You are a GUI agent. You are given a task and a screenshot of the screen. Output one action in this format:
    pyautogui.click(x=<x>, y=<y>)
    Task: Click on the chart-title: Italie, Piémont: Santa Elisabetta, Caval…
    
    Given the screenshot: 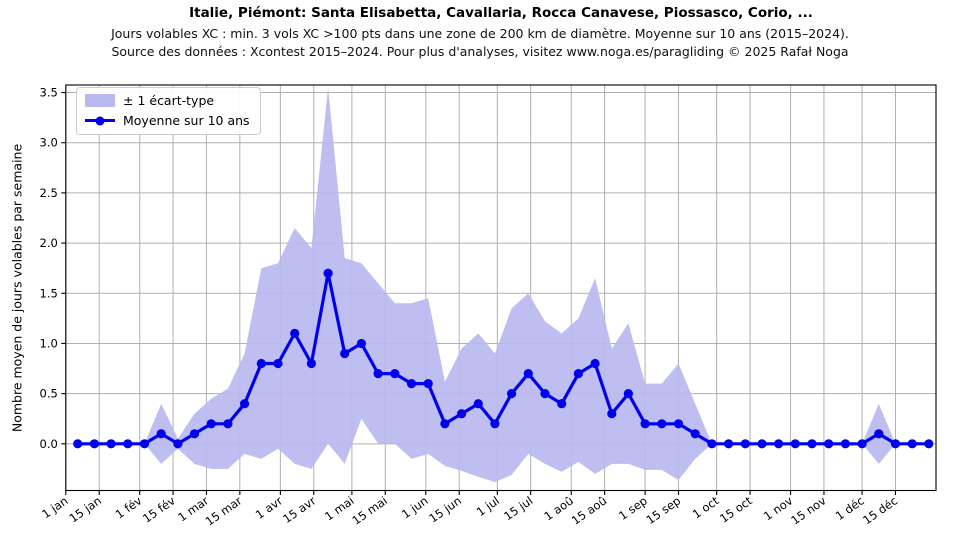 What is the action you would take?
    pyautogui.click(x=501, y=13)
    